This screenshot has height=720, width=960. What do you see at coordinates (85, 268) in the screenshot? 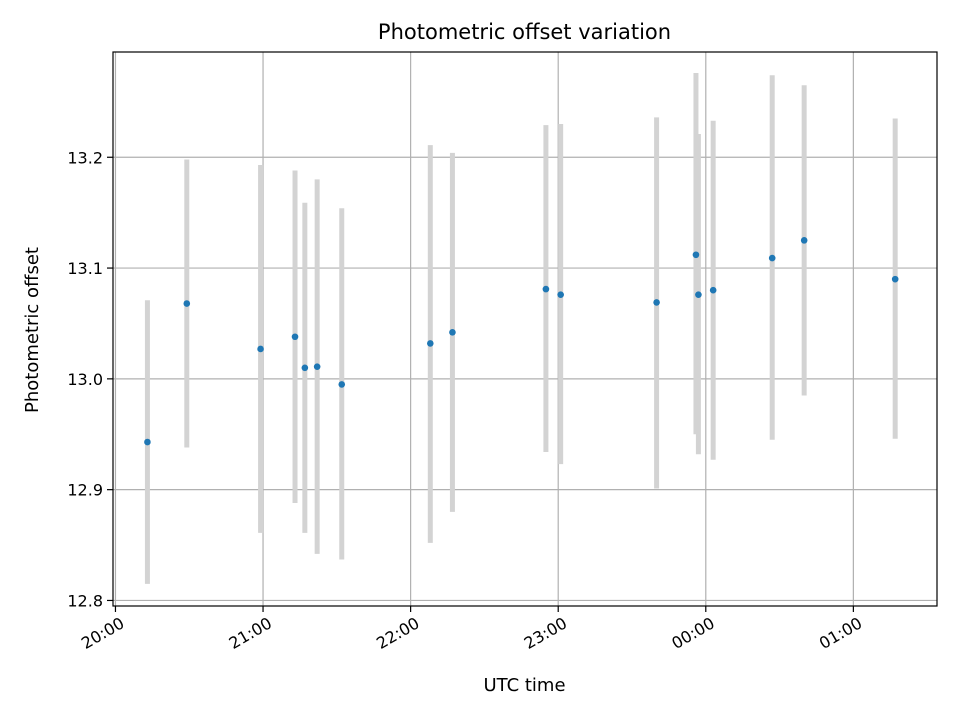
I see `y-tick-label: 13.1` at bounding box center [85, 268].